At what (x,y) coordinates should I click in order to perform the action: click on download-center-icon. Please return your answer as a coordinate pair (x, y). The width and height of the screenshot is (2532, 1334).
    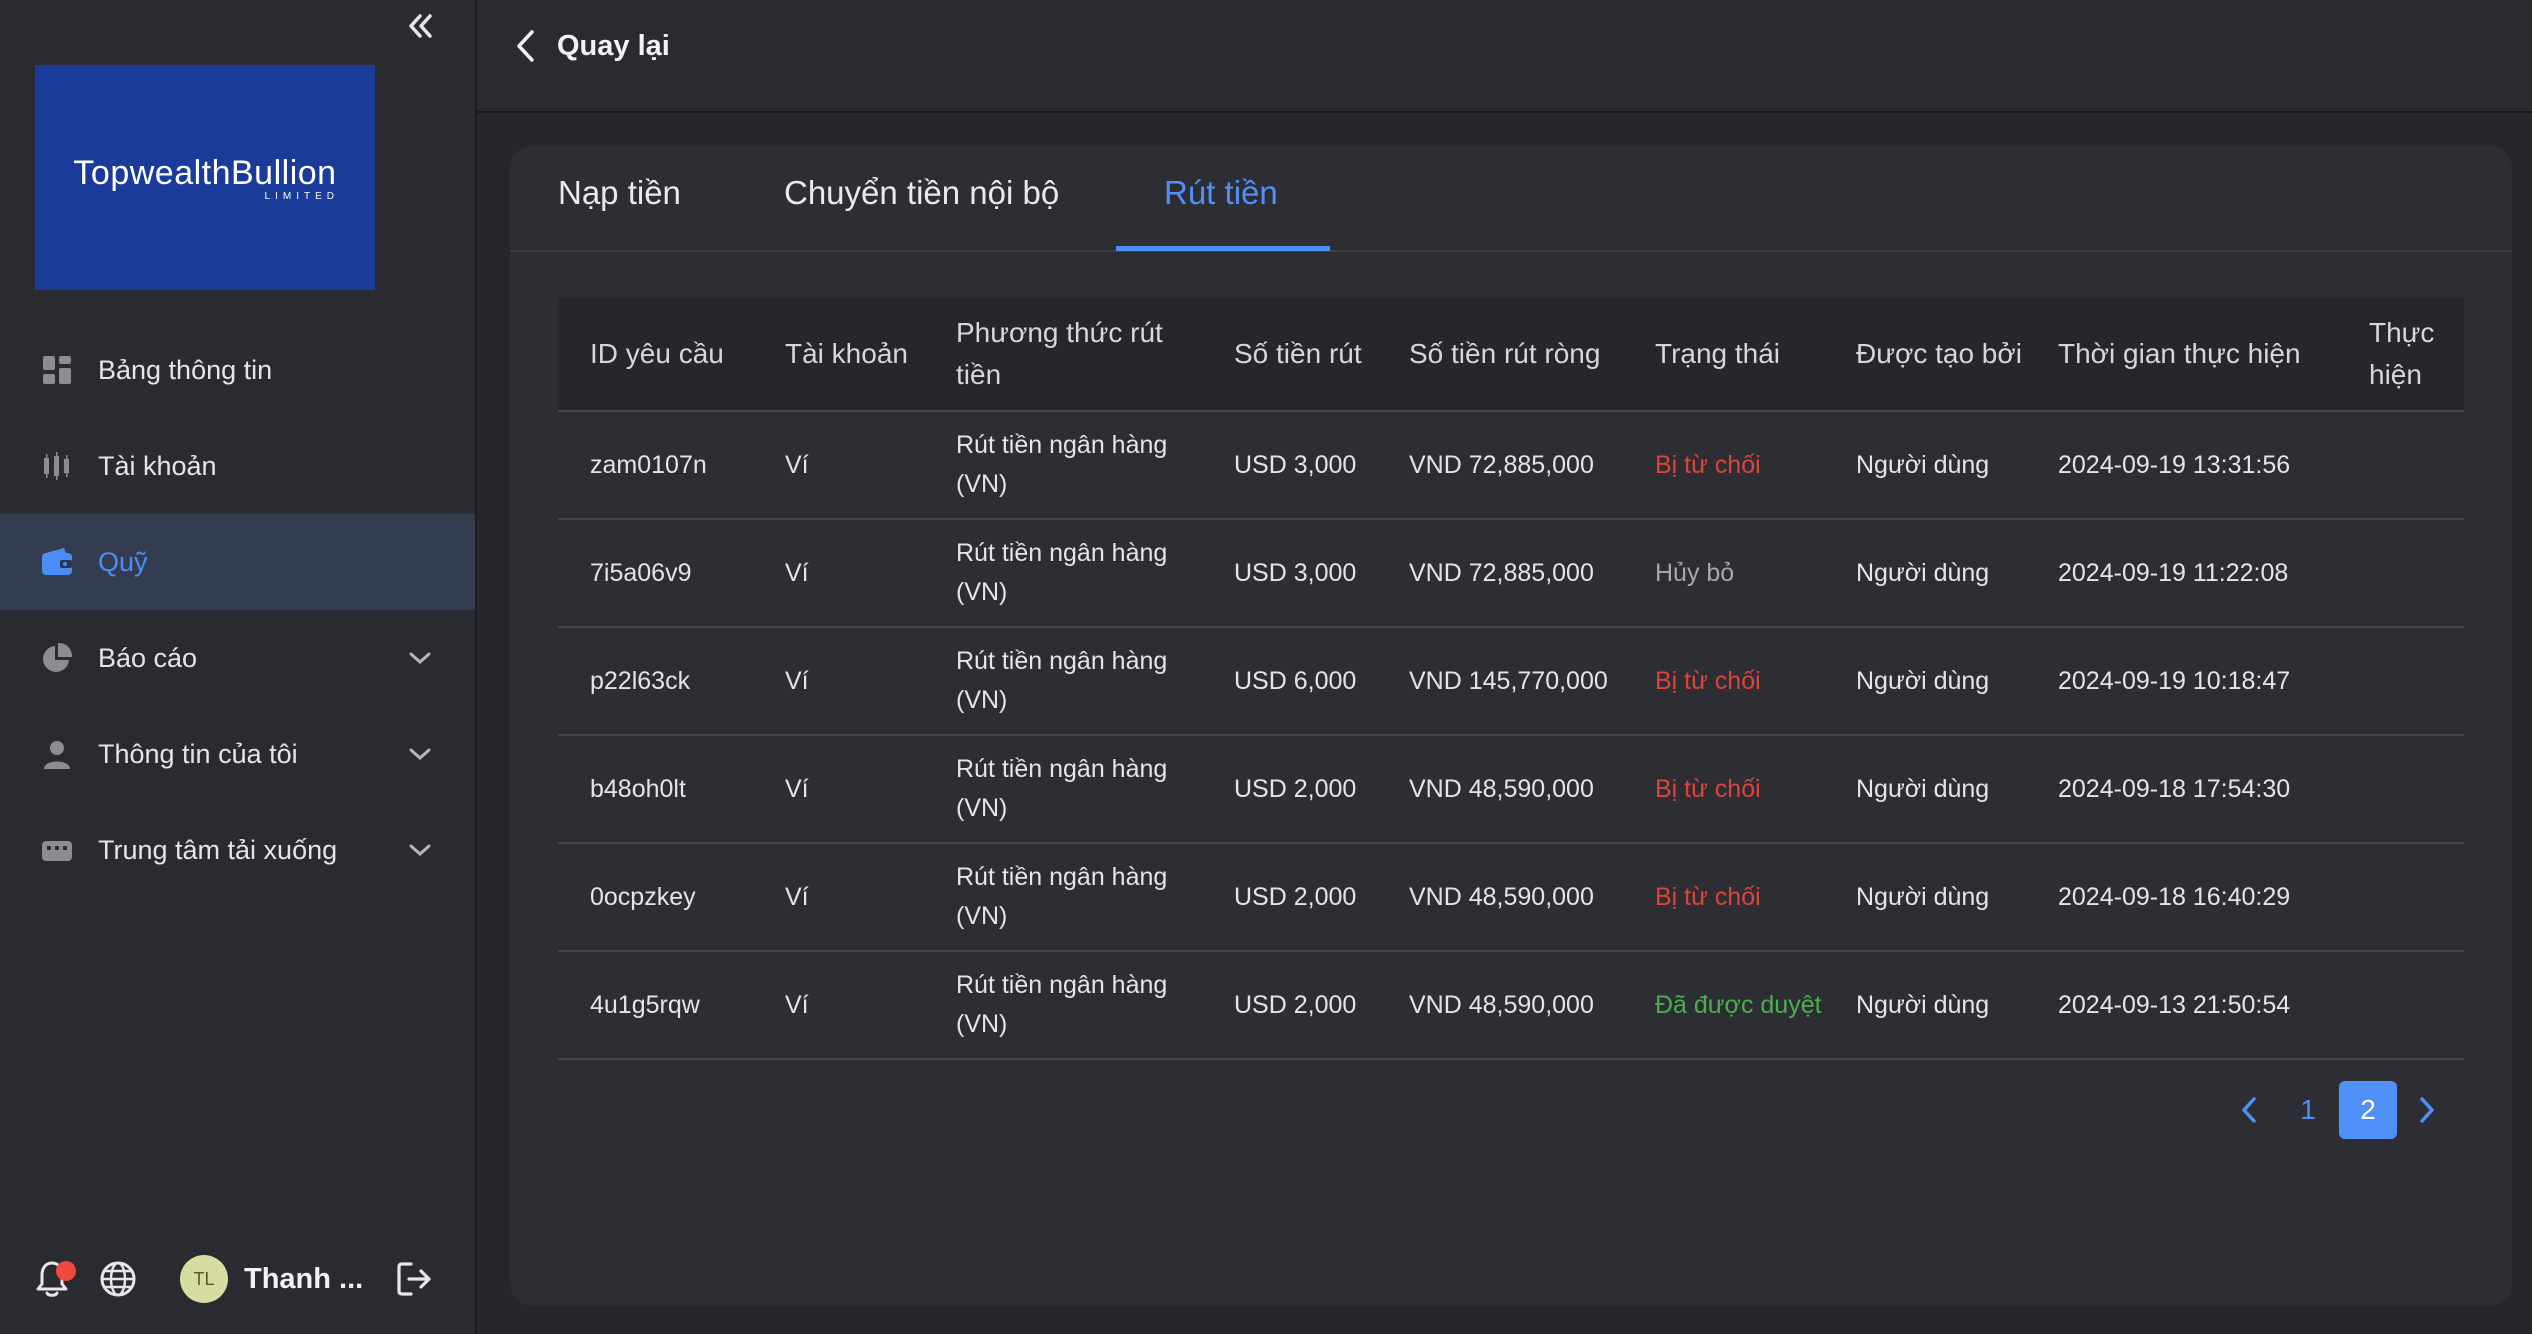
    Looking at the image, I should click on (57, 850).